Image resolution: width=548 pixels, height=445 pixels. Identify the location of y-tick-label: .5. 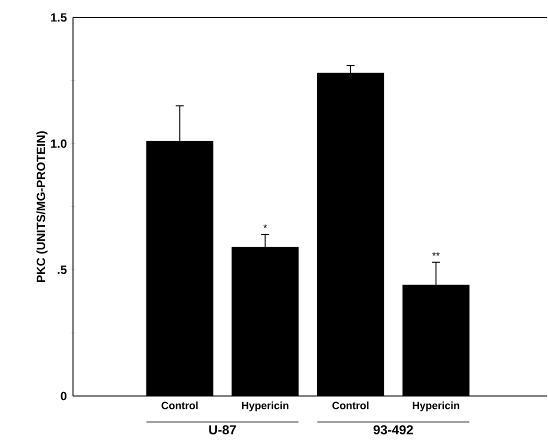
(62, 270).